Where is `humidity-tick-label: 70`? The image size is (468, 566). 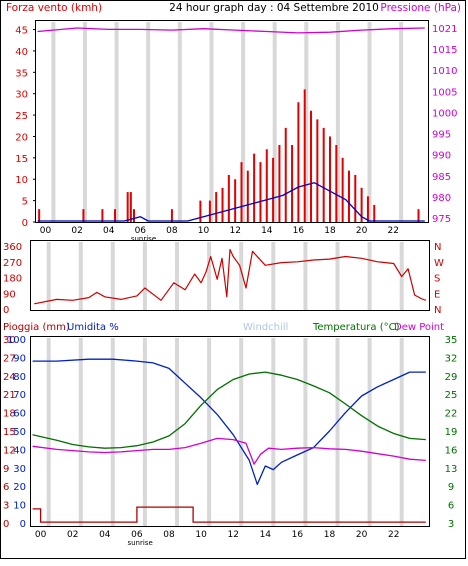 humidity-tick-label: 70 is located at coordinates (19, 395).